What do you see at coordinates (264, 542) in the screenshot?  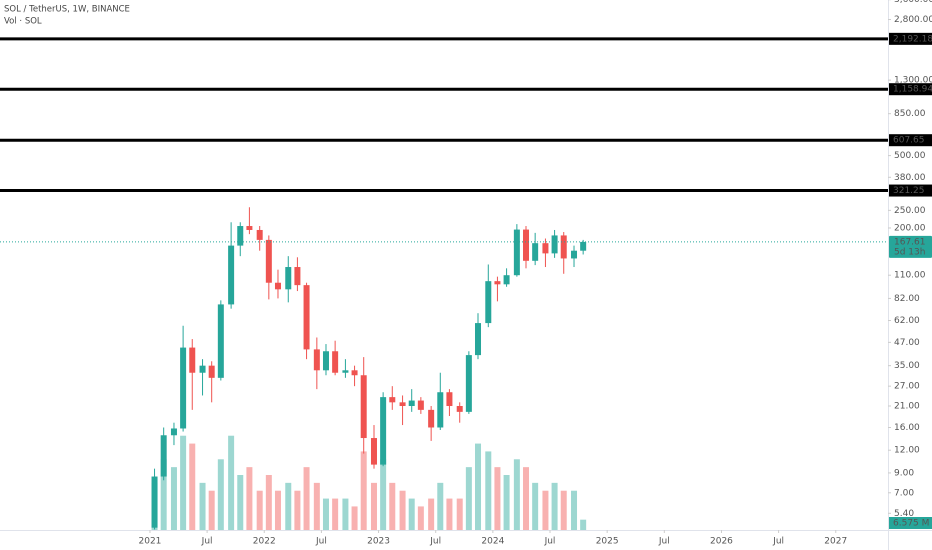 I see `x-tick-label: 2022` at bounding box center [264, 542].